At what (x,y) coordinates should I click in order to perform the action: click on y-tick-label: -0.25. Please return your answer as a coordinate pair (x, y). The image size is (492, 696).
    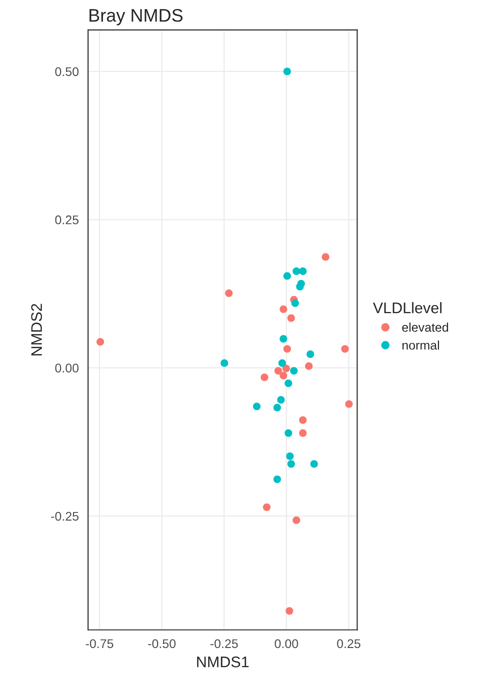
    Looking at the image, I should click on (65, 516).